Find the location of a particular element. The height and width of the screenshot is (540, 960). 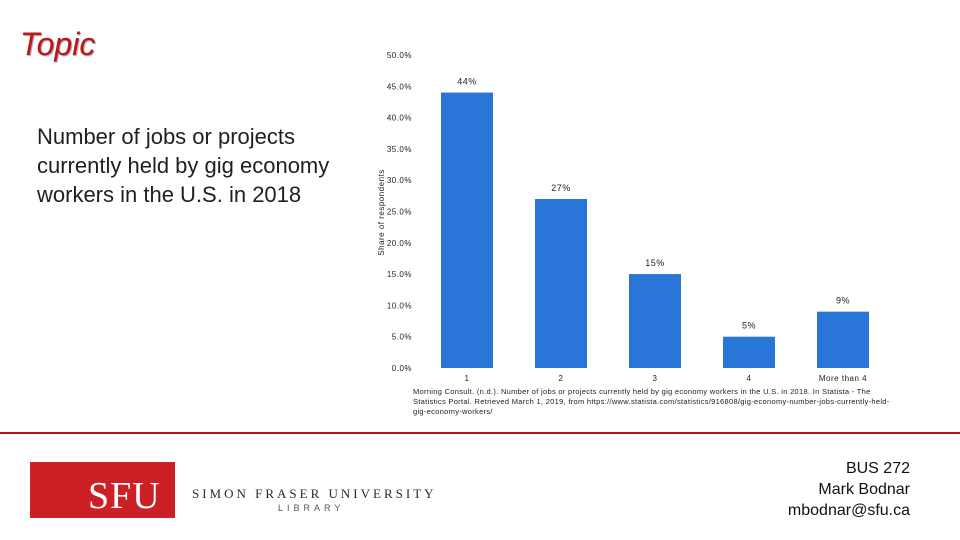

y-tick-label: 20.0% is located at coordinates (399, 243).